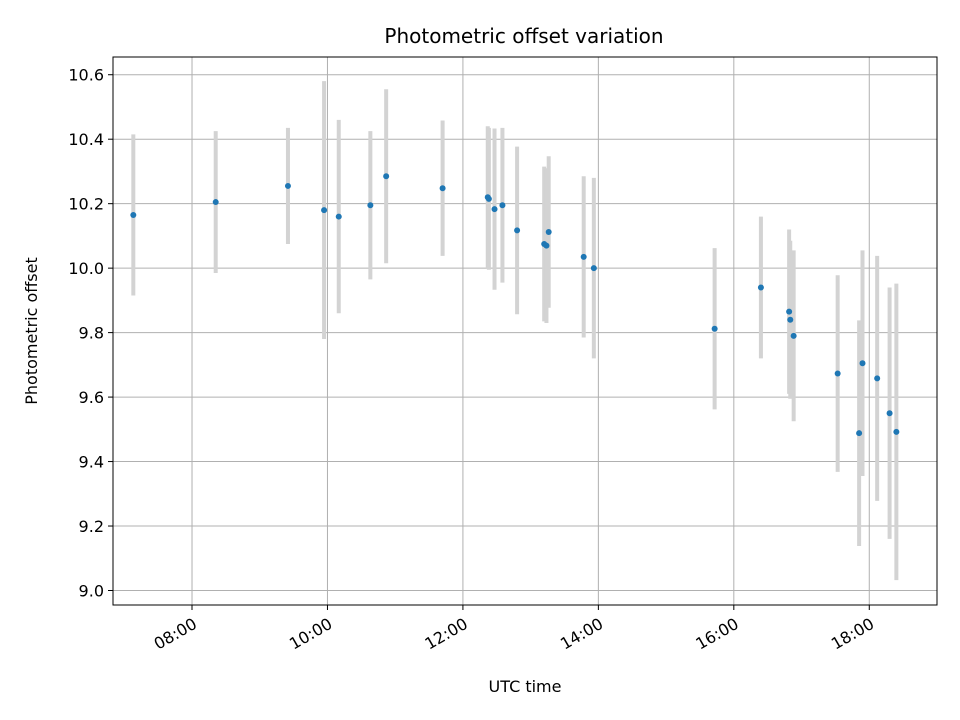  What do you see at coordinates (31, 331) in the screenshot?
I see `y-axis-title: Photometric offset` at bounding box center [31, 331].